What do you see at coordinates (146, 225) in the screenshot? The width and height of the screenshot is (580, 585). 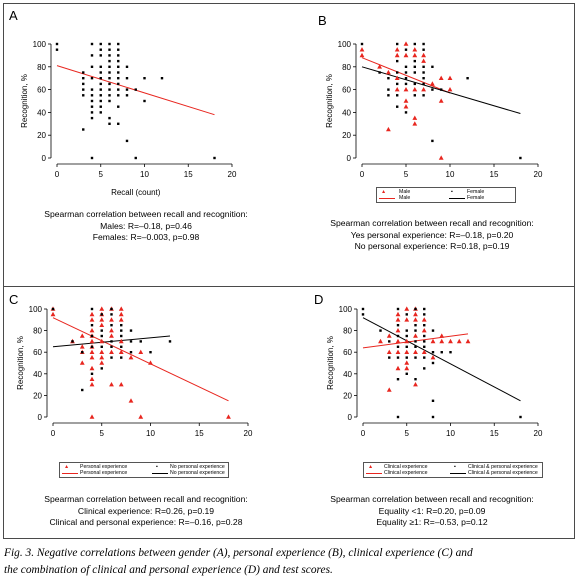 I see `stats-line-1: Males: R=–0.18, p=0.46` at bounding box center [146, 225].